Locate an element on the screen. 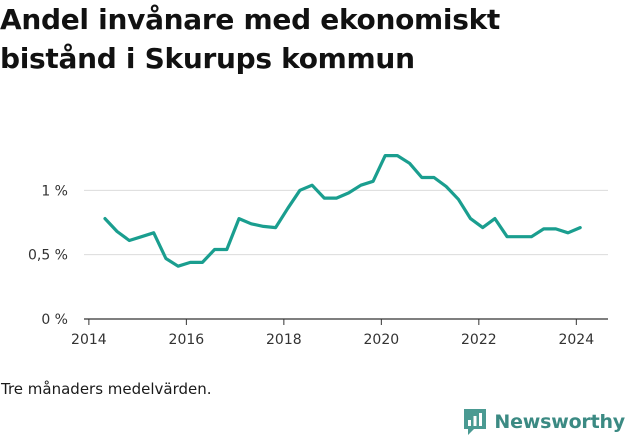 This screenshot has width=631, height=439. y-tick-label: 1 % is located at coordinates (54, 191).